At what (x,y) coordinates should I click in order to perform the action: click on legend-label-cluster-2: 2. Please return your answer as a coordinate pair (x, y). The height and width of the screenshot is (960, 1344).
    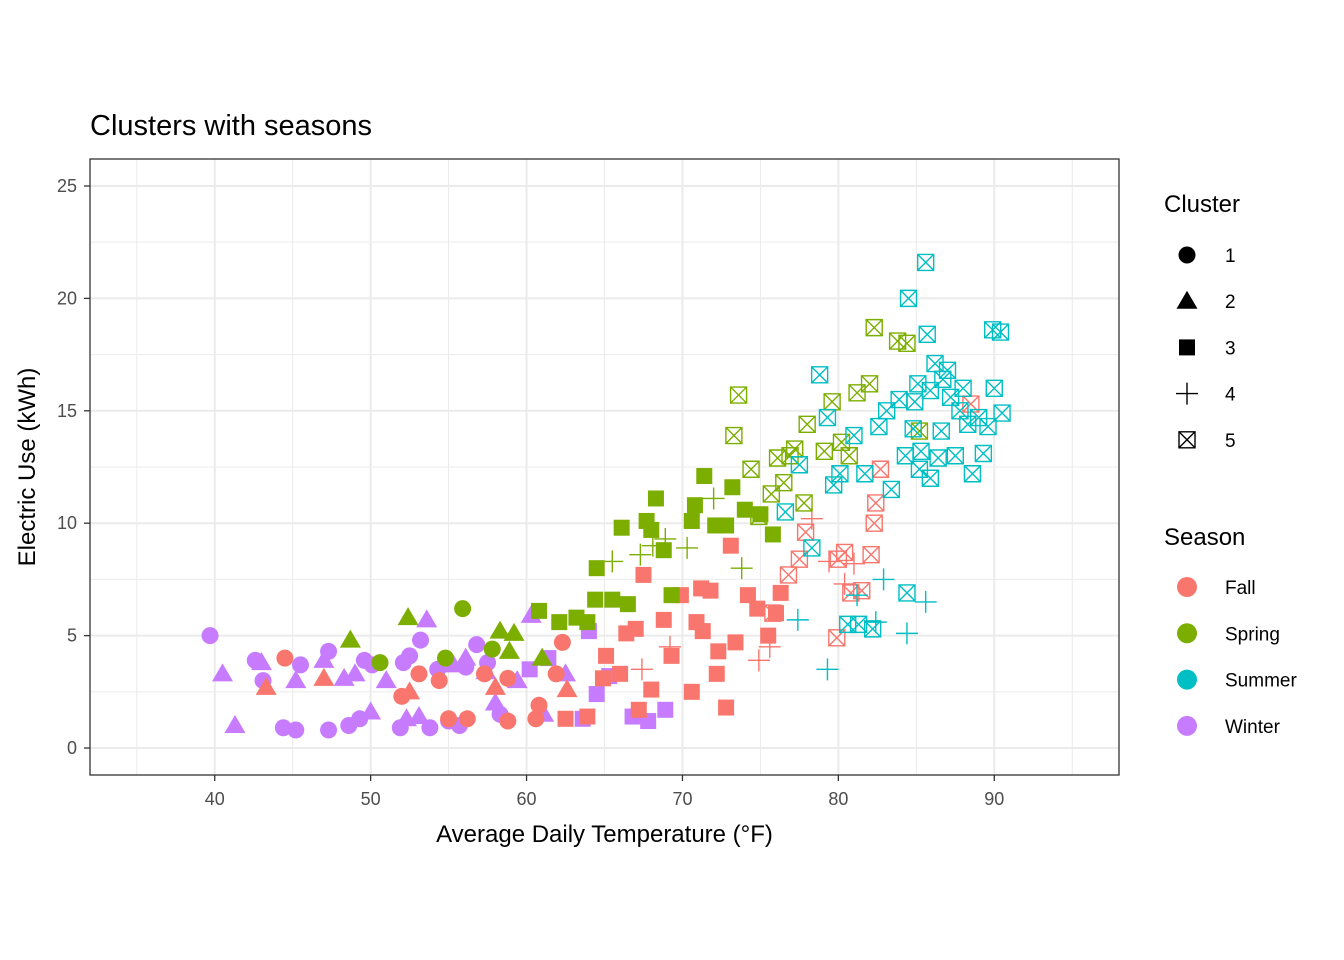
    Looking at the image, I should click on (1230, 302).